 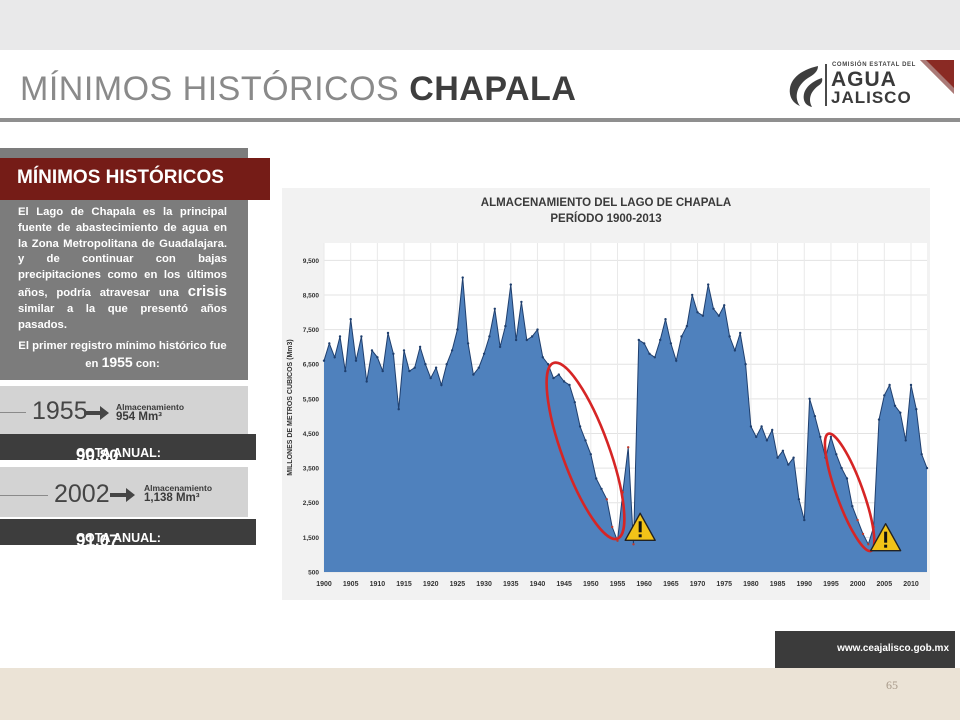 I want to click on top-band, so click(x=480, y=25).